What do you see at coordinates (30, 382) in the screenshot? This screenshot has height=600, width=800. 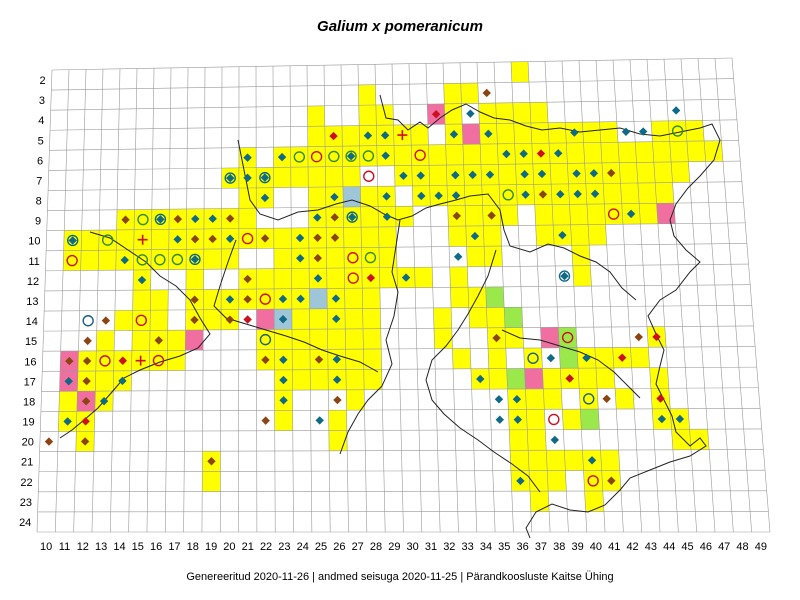 I see `row-label: 17` at bounding box center [30, 382].